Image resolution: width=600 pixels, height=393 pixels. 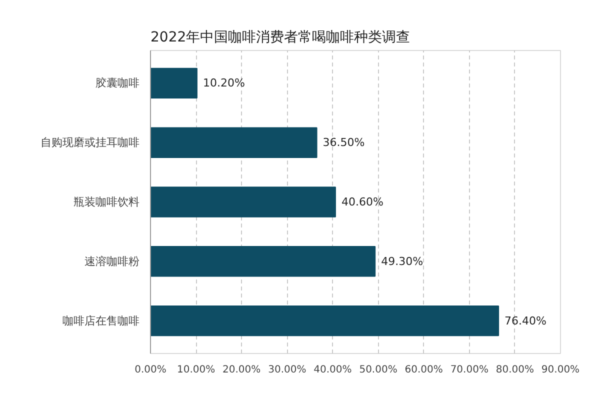 What do you see at coordinates (560, 370) in the screenshot?
I see `x-tick-label: 90.00%` at bounding box center [560, 370].